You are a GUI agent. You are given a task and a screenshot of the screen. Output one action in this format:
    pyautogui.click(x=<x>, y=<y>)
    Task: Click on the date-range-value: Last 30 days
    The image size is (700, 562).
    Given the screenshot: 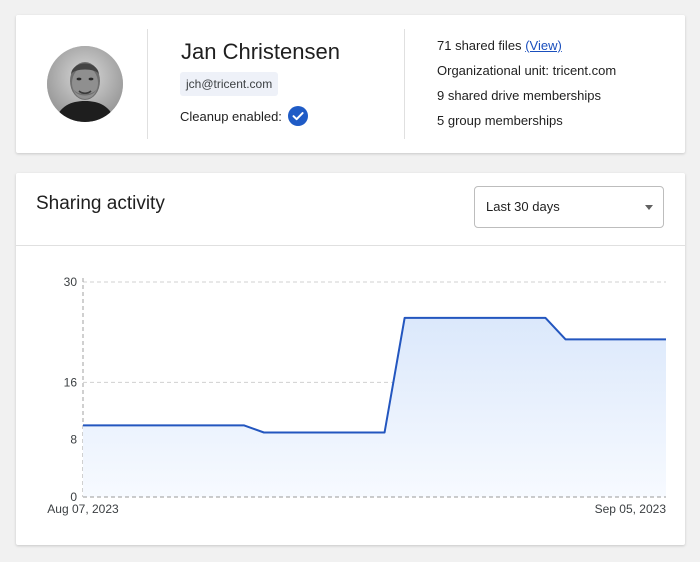 What is the action you would take?
    pyautogui.click(x=523, y=206)
    